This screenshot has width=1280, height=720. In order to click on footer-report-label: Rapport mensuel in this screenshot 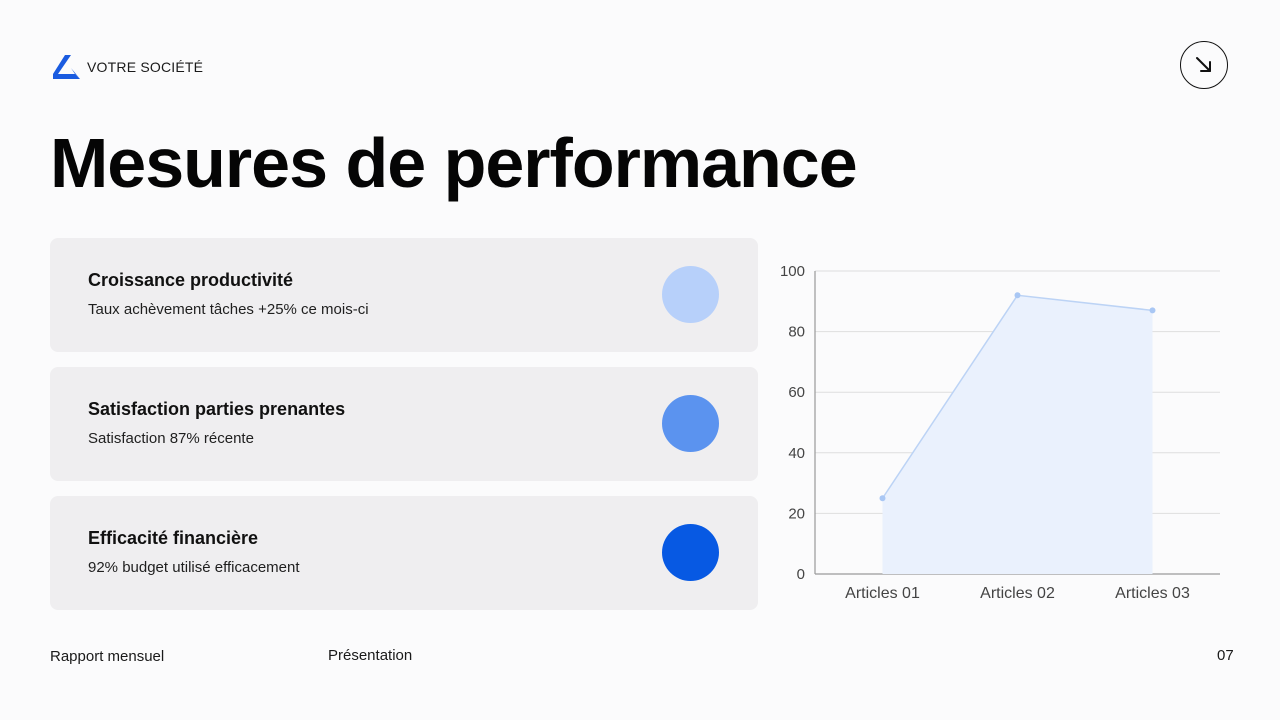, I will do `click(107, 656)`.